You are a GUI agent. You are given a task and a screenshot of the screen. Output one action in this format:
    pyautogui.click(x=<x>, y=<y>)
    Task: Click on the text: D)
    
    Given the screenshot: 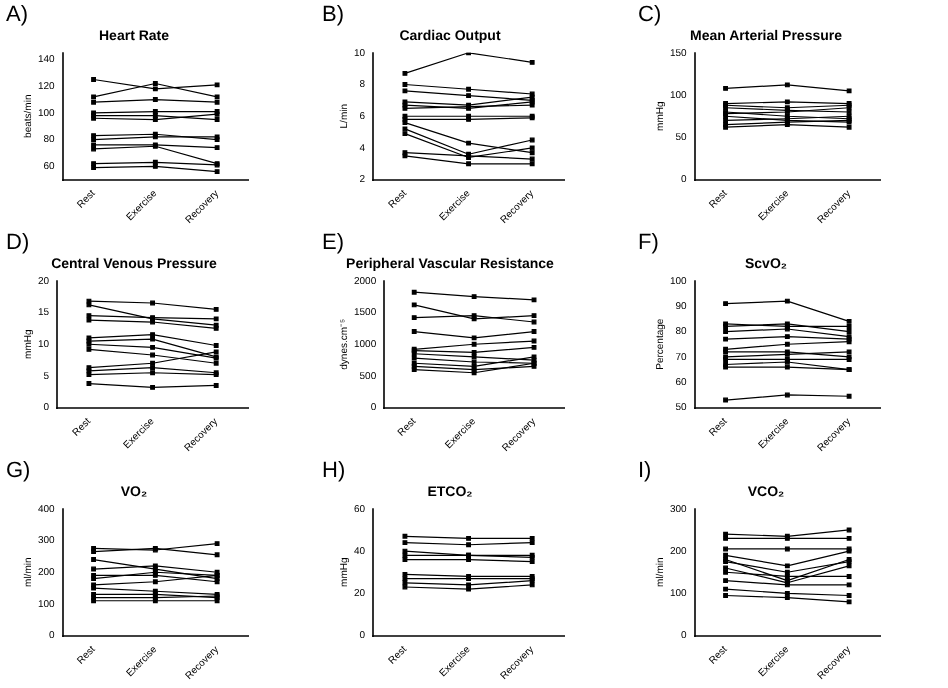 What is the action you would take?
    pyautogui.click(x=18, y=243)
    